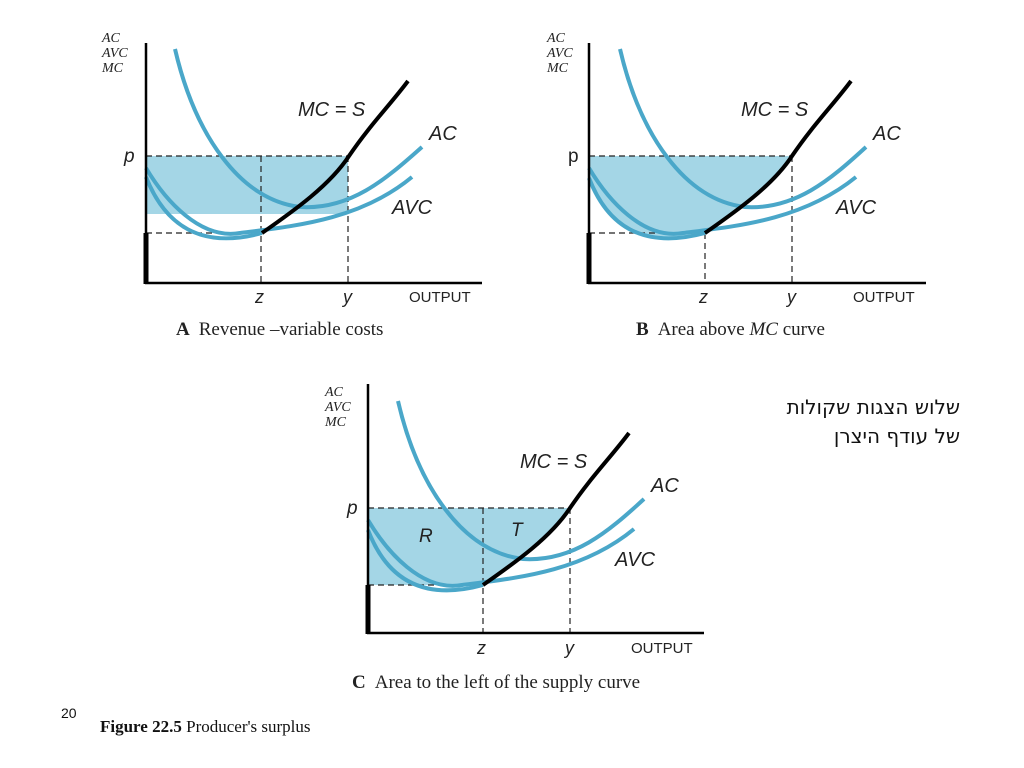 The image size is (1024, 768). I want to click on region-t-label: T, so click(517, 530).